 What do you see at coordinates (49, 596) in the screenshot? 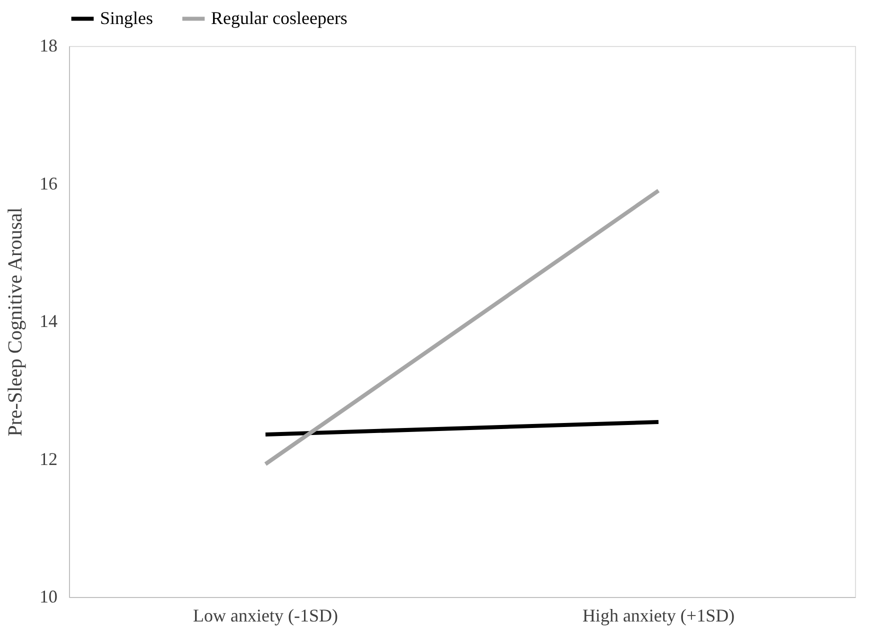
I see `y-tick-label: 10` at bounding box center [49, 596].